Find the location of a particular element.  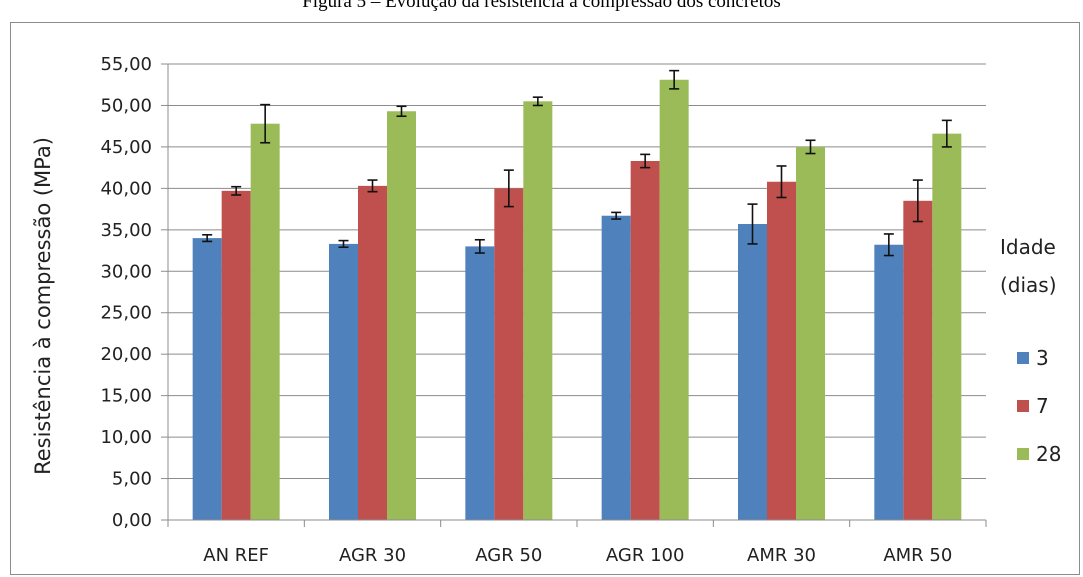

legend-title-line: (dias) is located at coordinates (1028, 285).